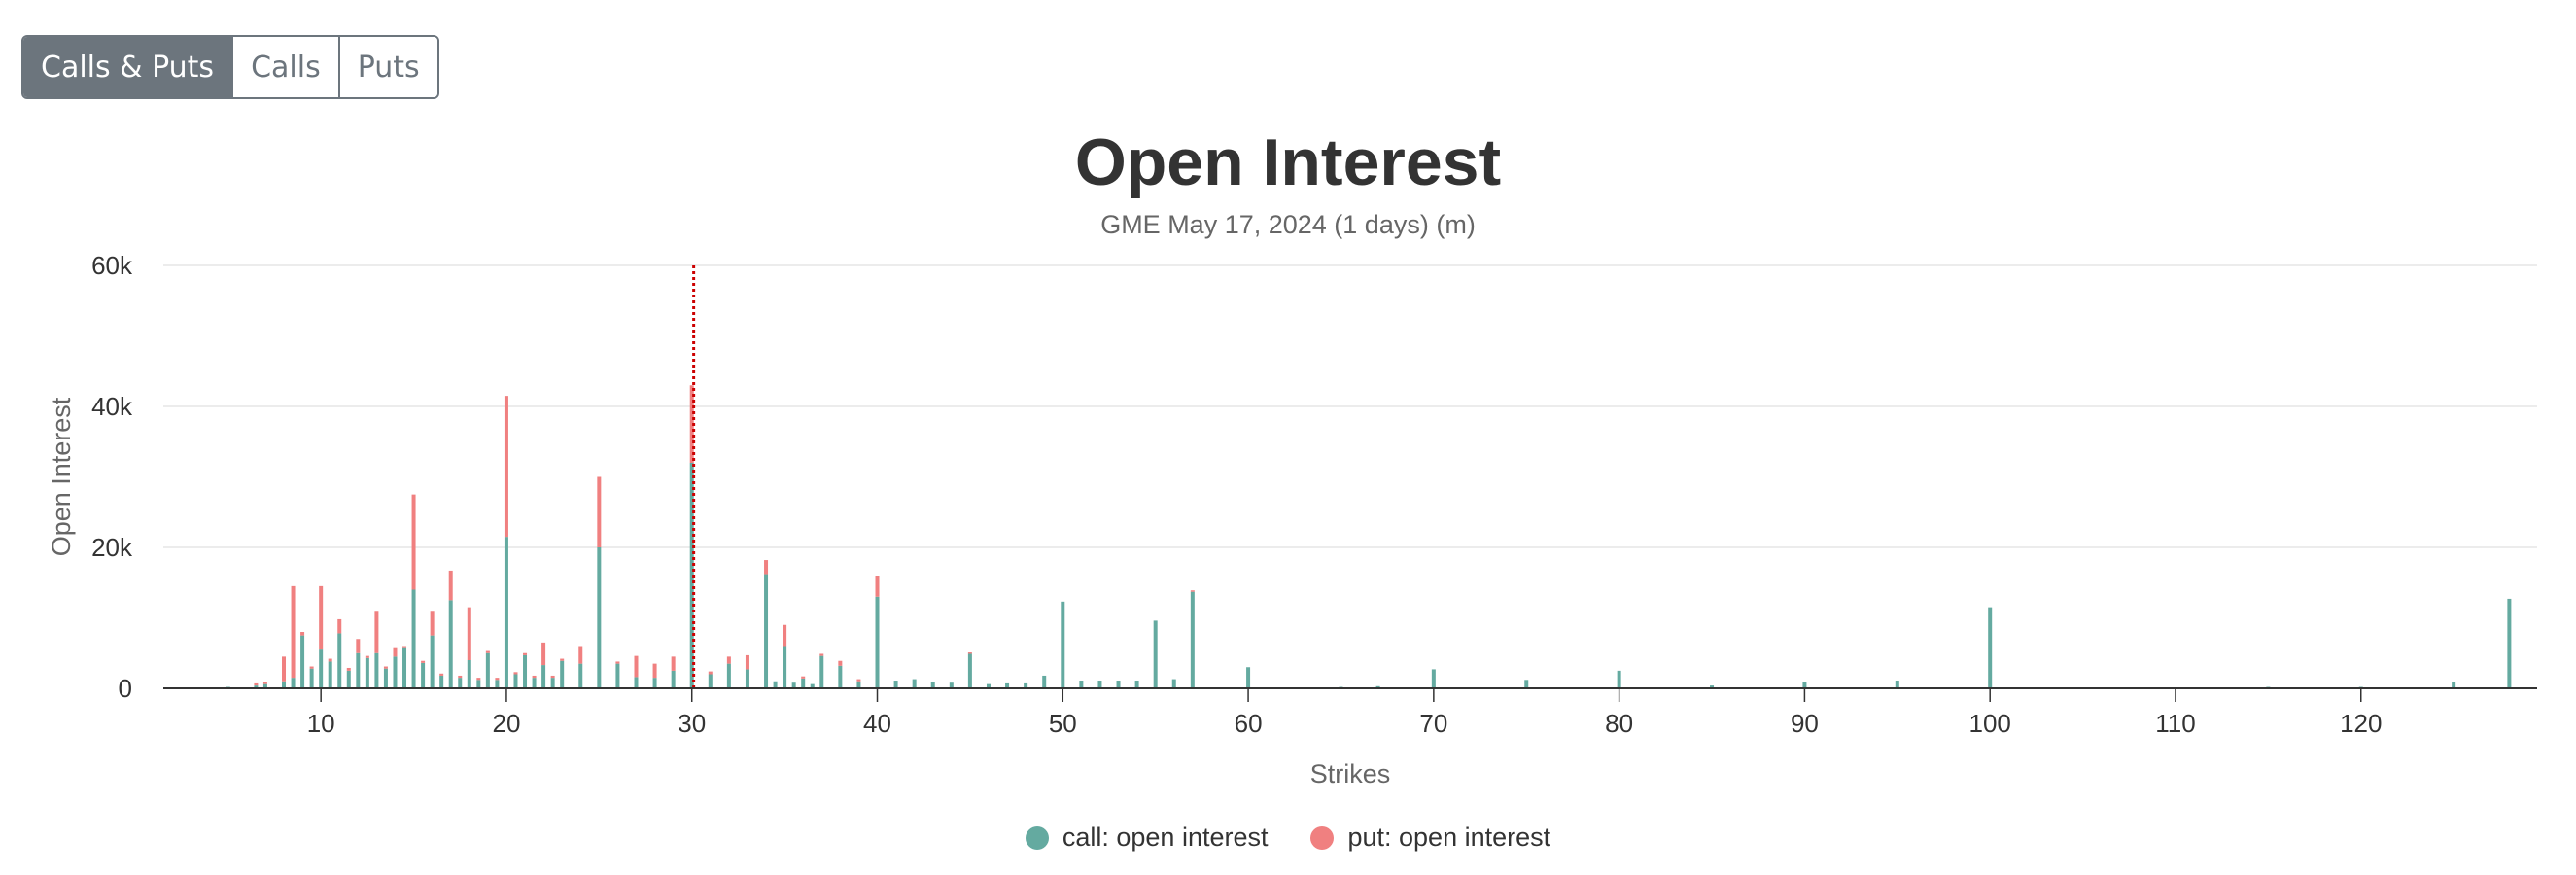  I want to click on y-tick-label: 20k, so click(112, 547).